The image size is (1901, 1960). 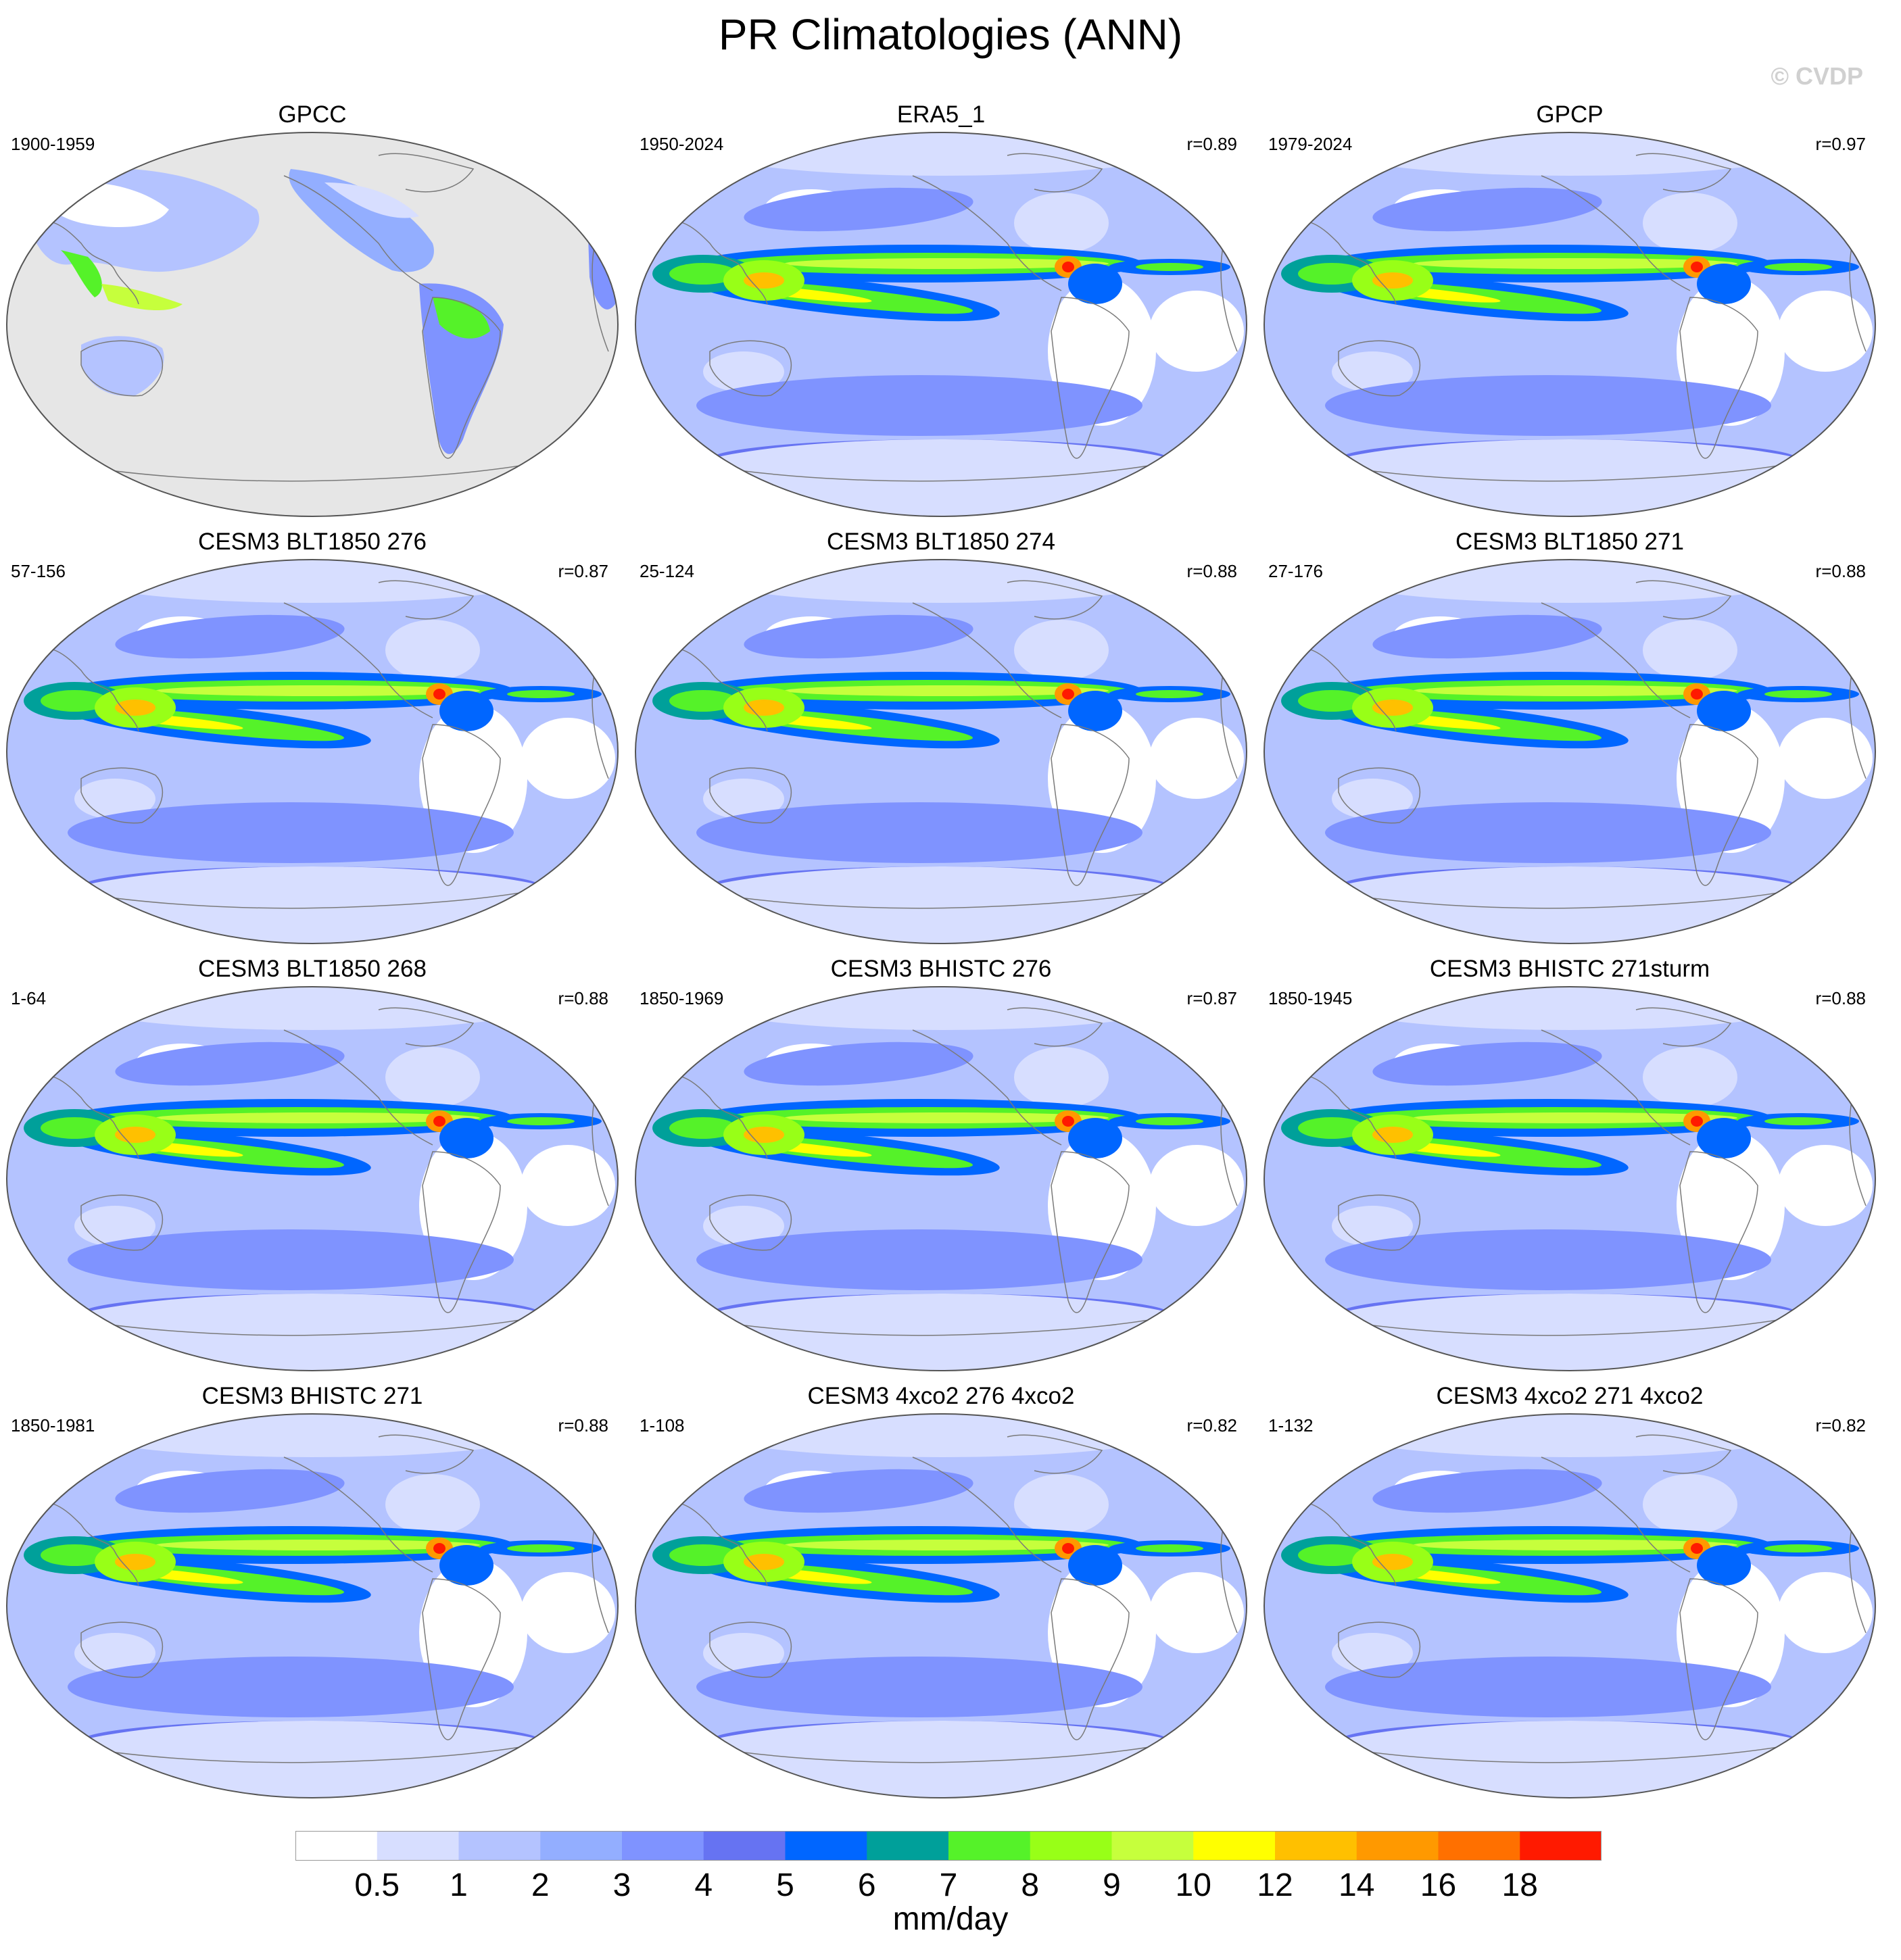 I want to click on panel-title: CESM3 BLT1850 274, so click(x=941, y=542).